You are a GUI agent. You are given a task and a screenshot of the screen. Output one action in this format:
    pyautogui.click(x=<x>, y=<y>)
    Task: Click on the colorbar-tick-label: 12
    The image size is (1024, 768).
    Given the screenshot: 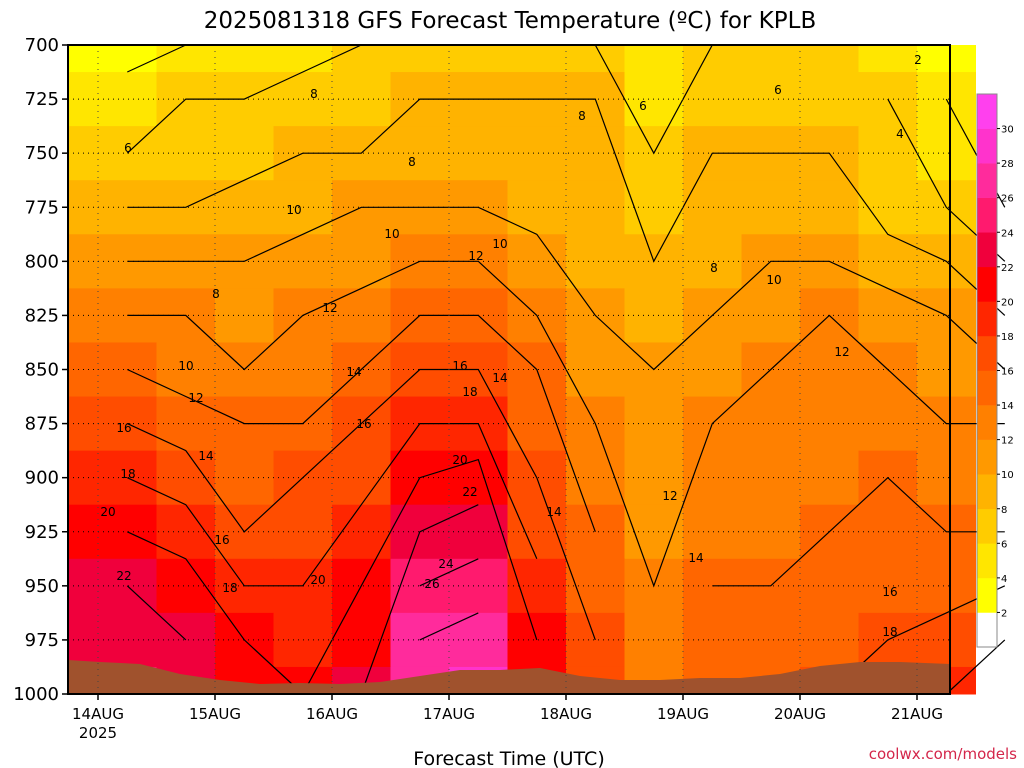 What is the action you would take?
    pyautogui.click(x=1007, y=441)
    